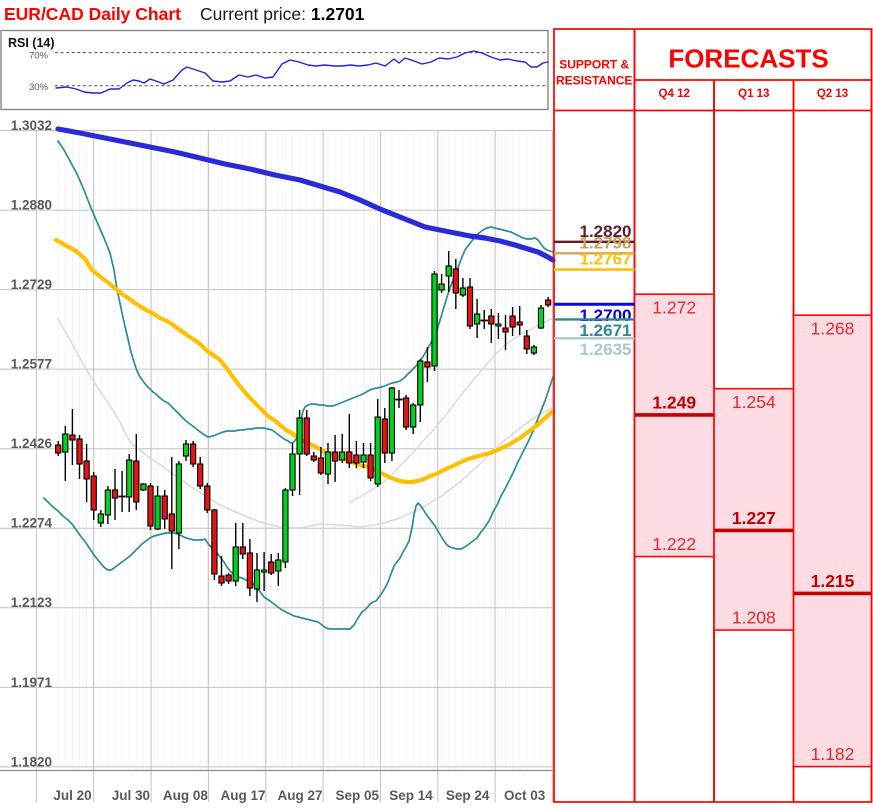  I want to click on svg-text: 1.2123, so click(32, 602).